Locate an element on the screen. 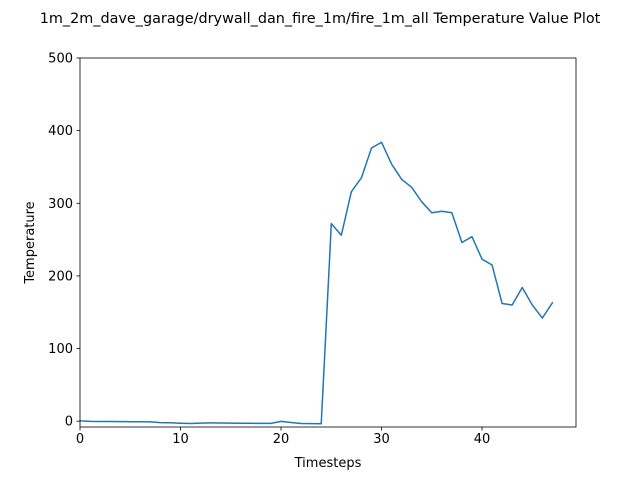 The height and width of the screenshot is (480, 640). x-axis-label: Timesteps is located at coordinates (328, 463).